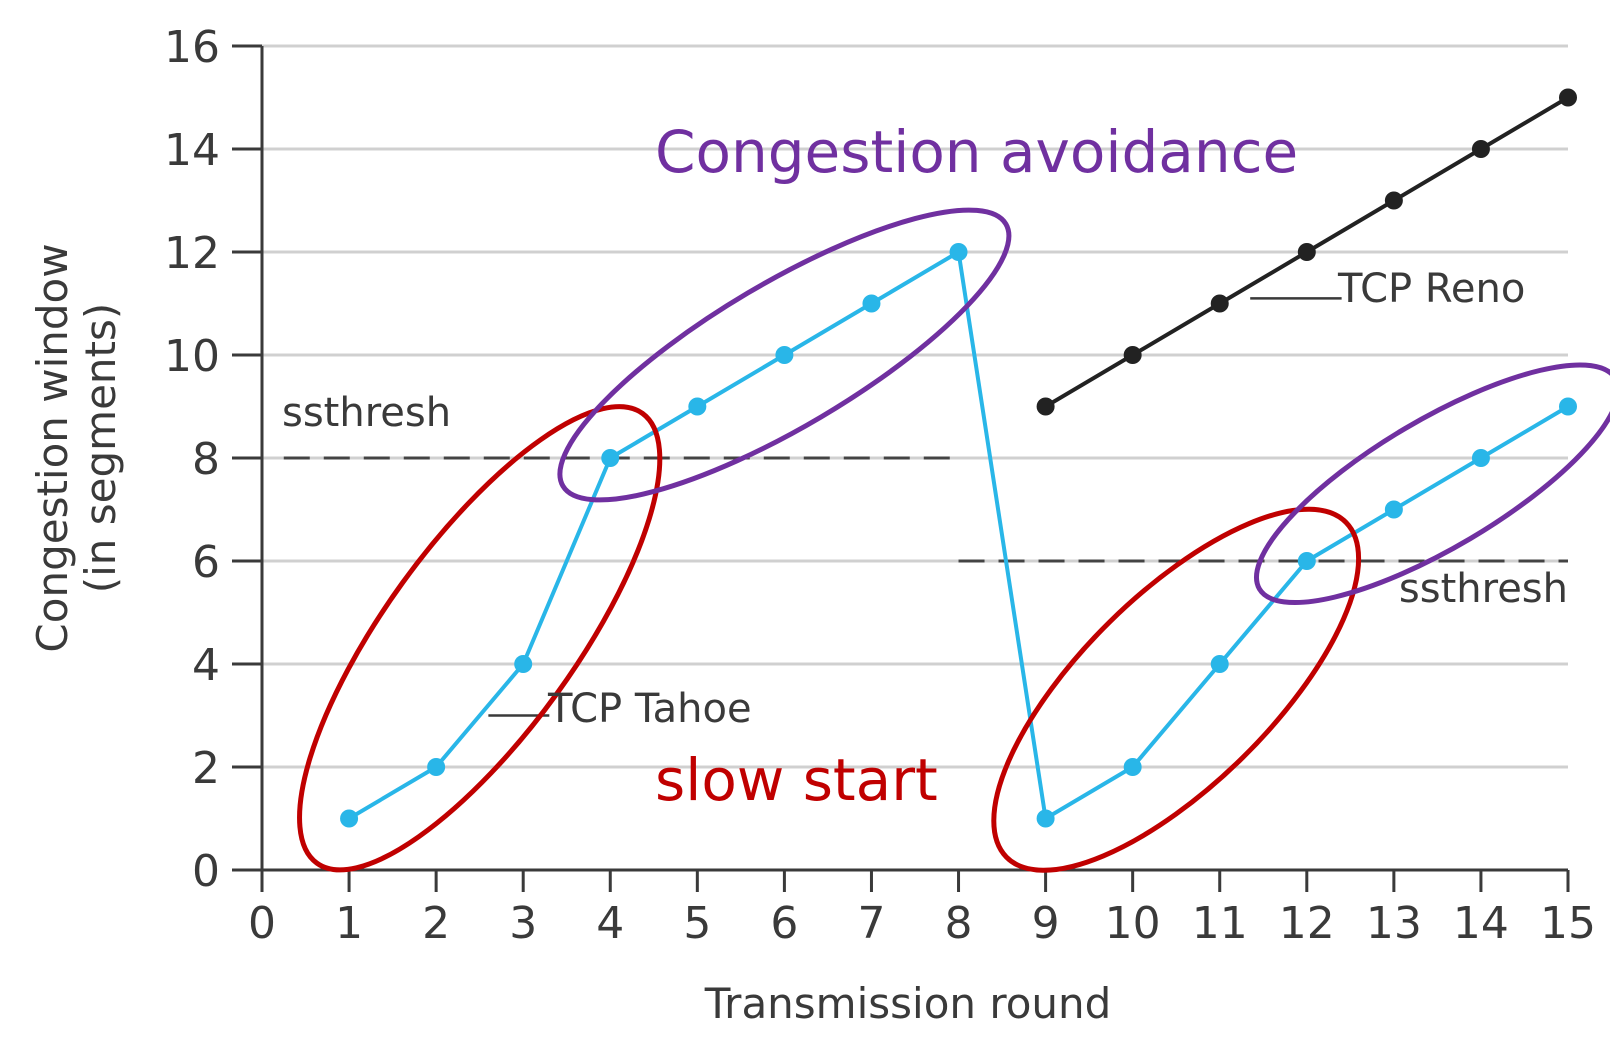 This screenshot has height=1051, width=1610. Describe the element at coordinates (206, 459) in the screenshot. I see `y-tick-label-8: 8` at that location.